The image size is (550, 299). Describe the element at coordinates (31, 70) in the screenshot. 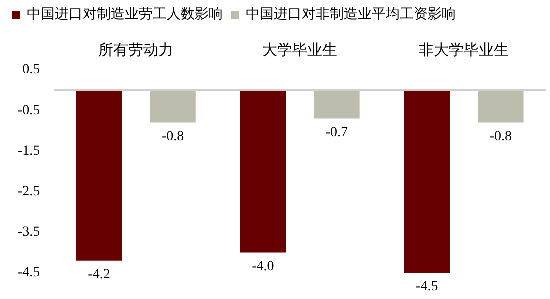

I see `y-tick-label: 0.5` at that location.